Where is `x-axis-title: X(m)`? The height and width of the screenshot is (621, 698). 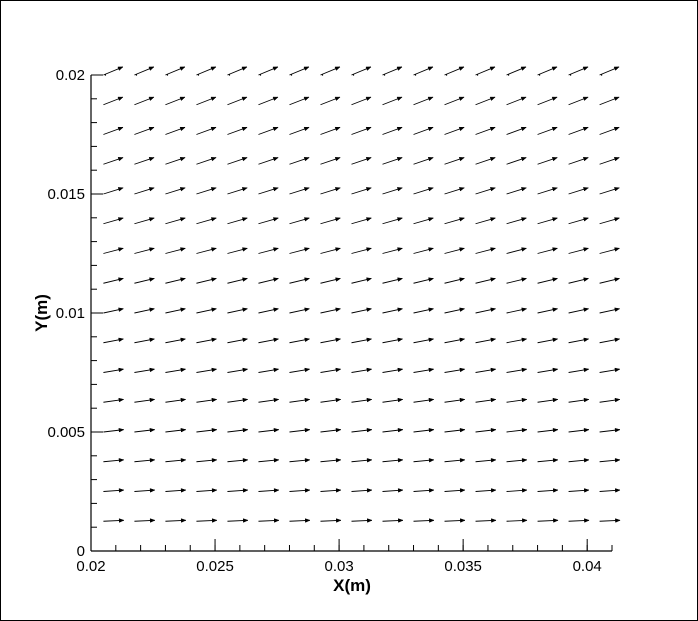 x-axis-title: X(m) is located at coordinates (352, 585).